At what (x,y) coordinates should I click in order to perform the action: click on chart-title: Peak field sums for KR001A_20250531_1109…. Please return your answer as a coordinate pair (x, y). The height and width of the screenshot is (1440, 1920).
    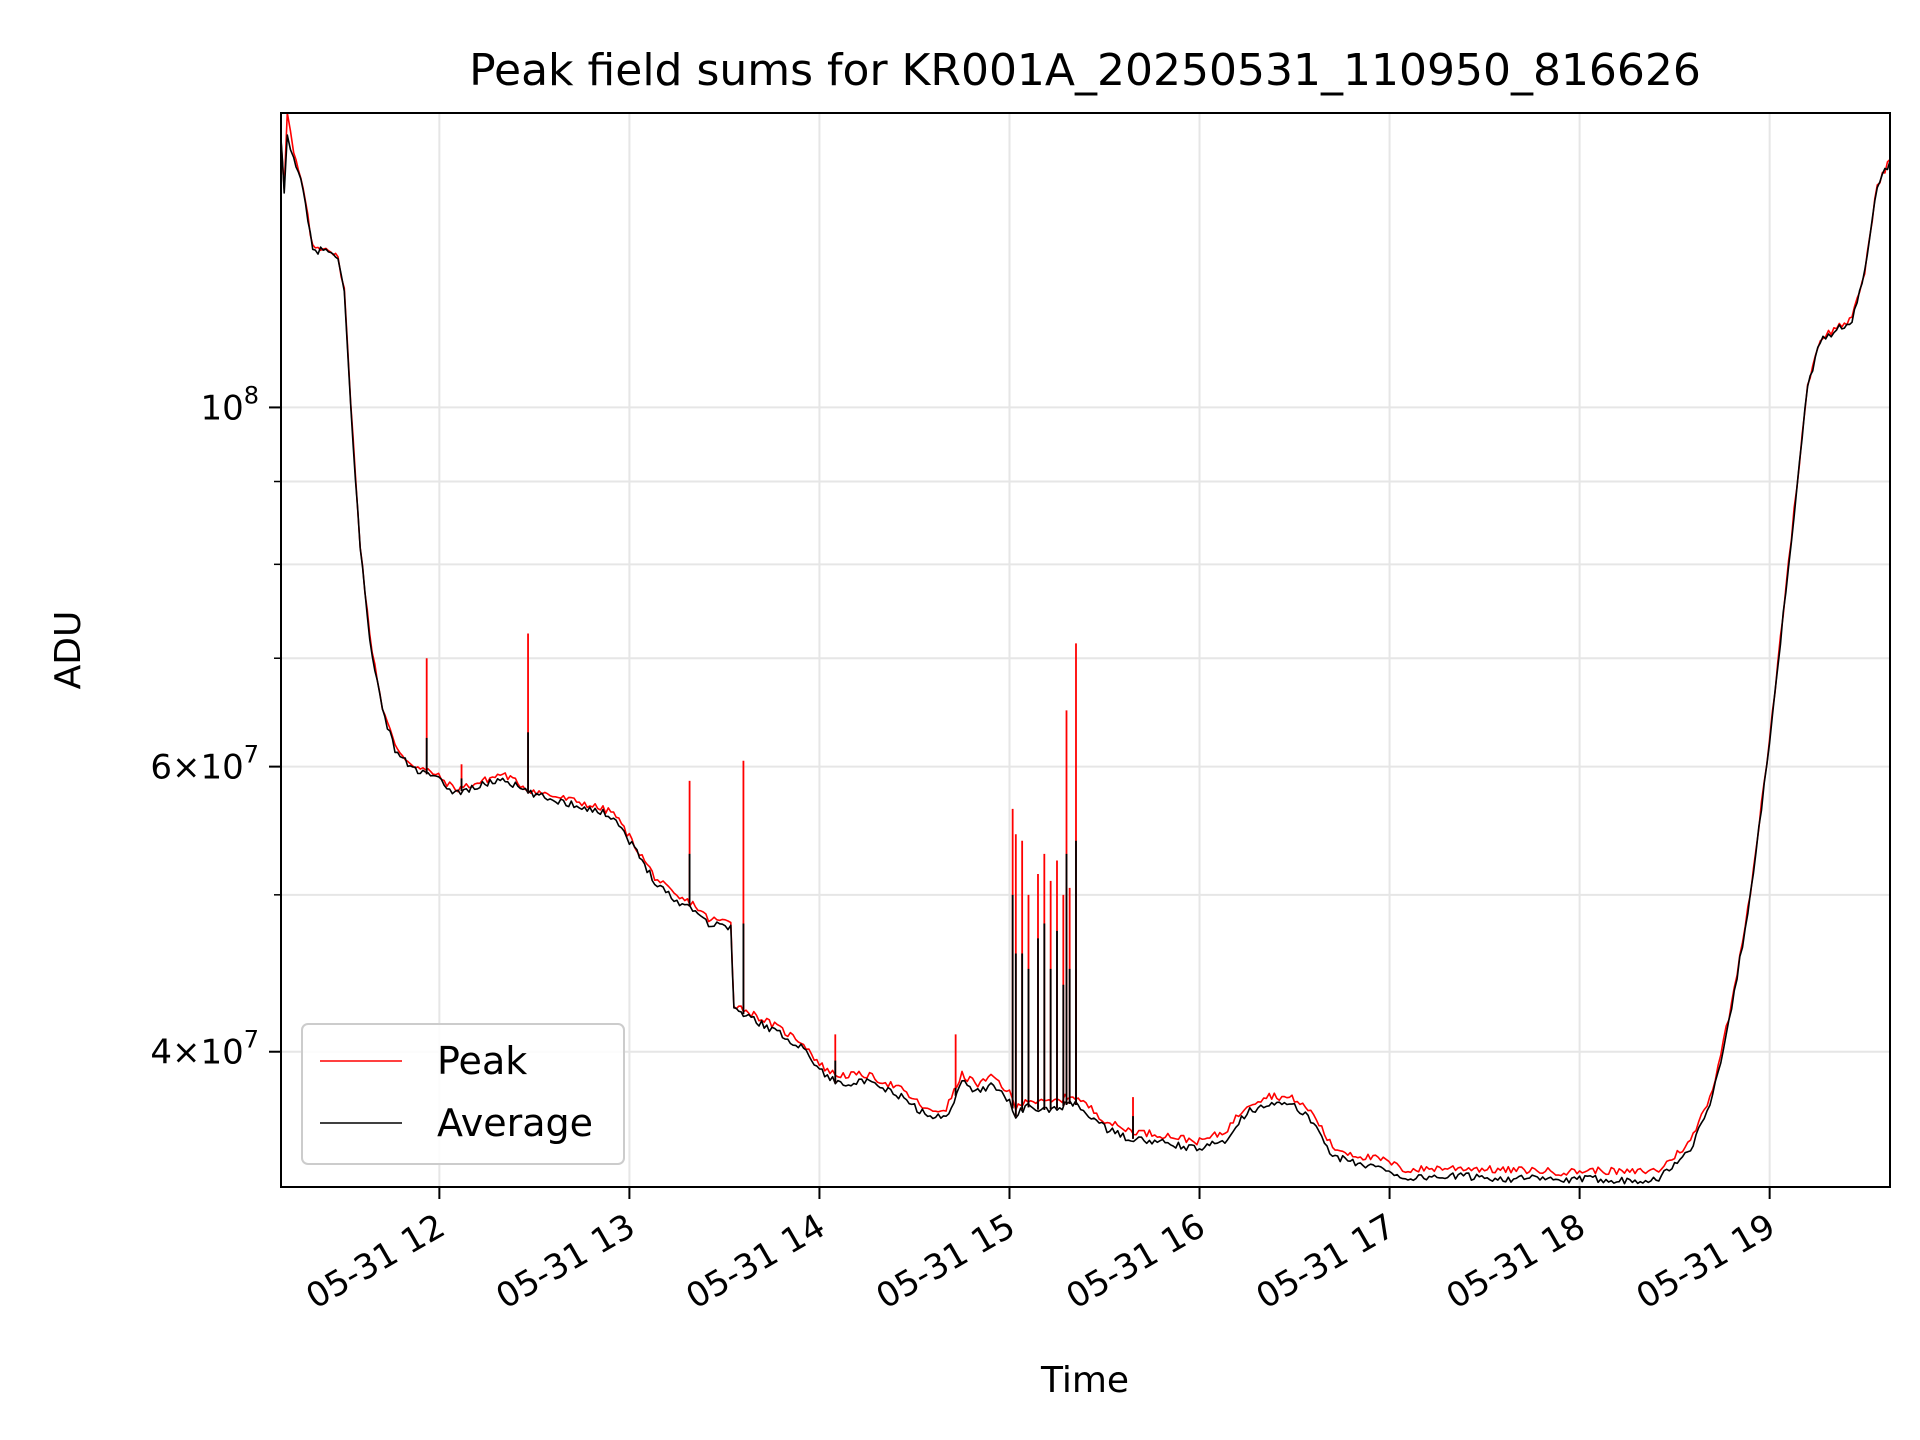
    Looking at the image, I should click on (1085, 70).